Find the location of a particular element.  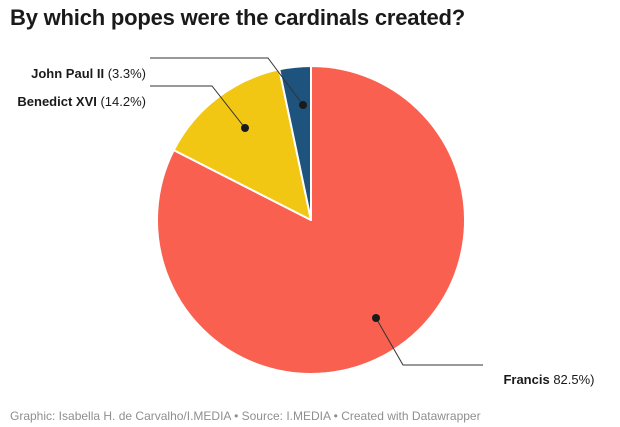

leader-dot-benedict-xvi is located at coordinates (245, 128).